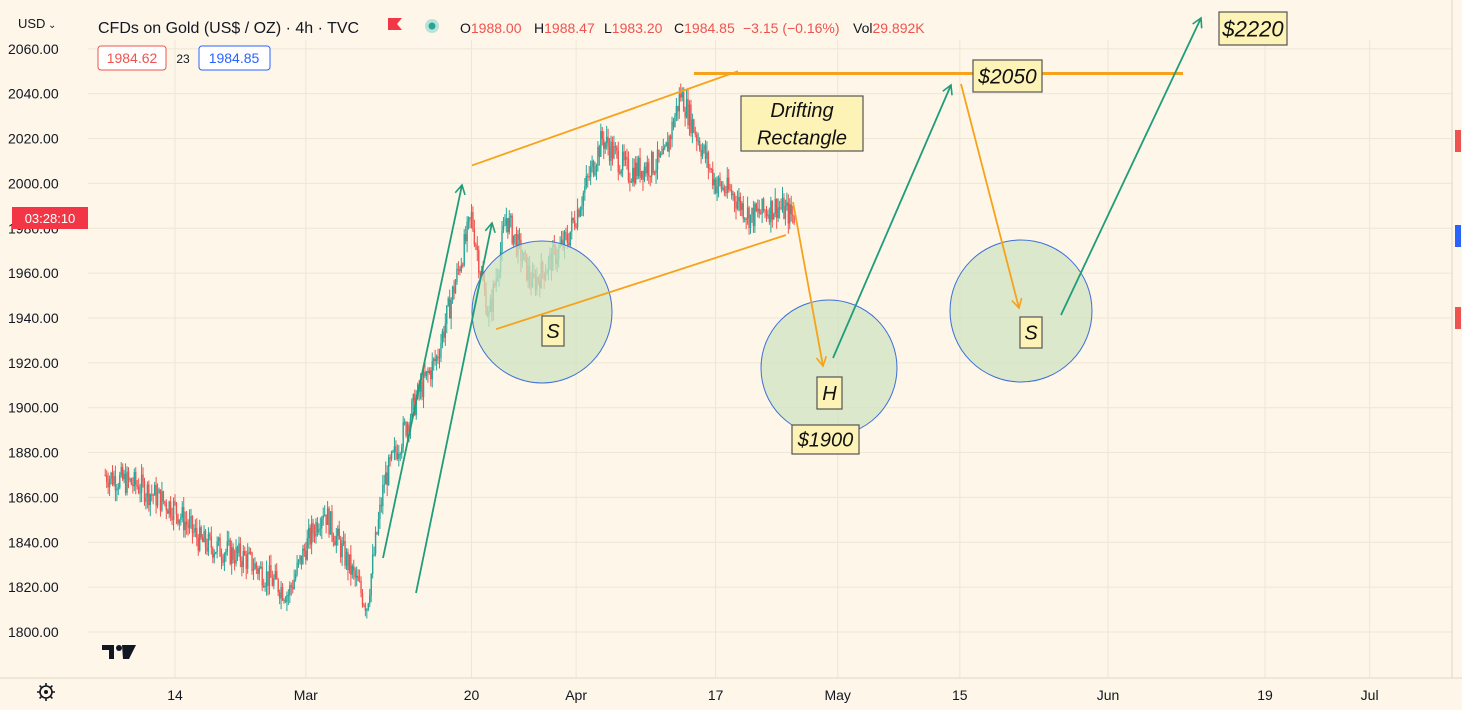 This screenshot has width=1462, height=710. I want to click on label-s-right: S, so click(1031, 332).